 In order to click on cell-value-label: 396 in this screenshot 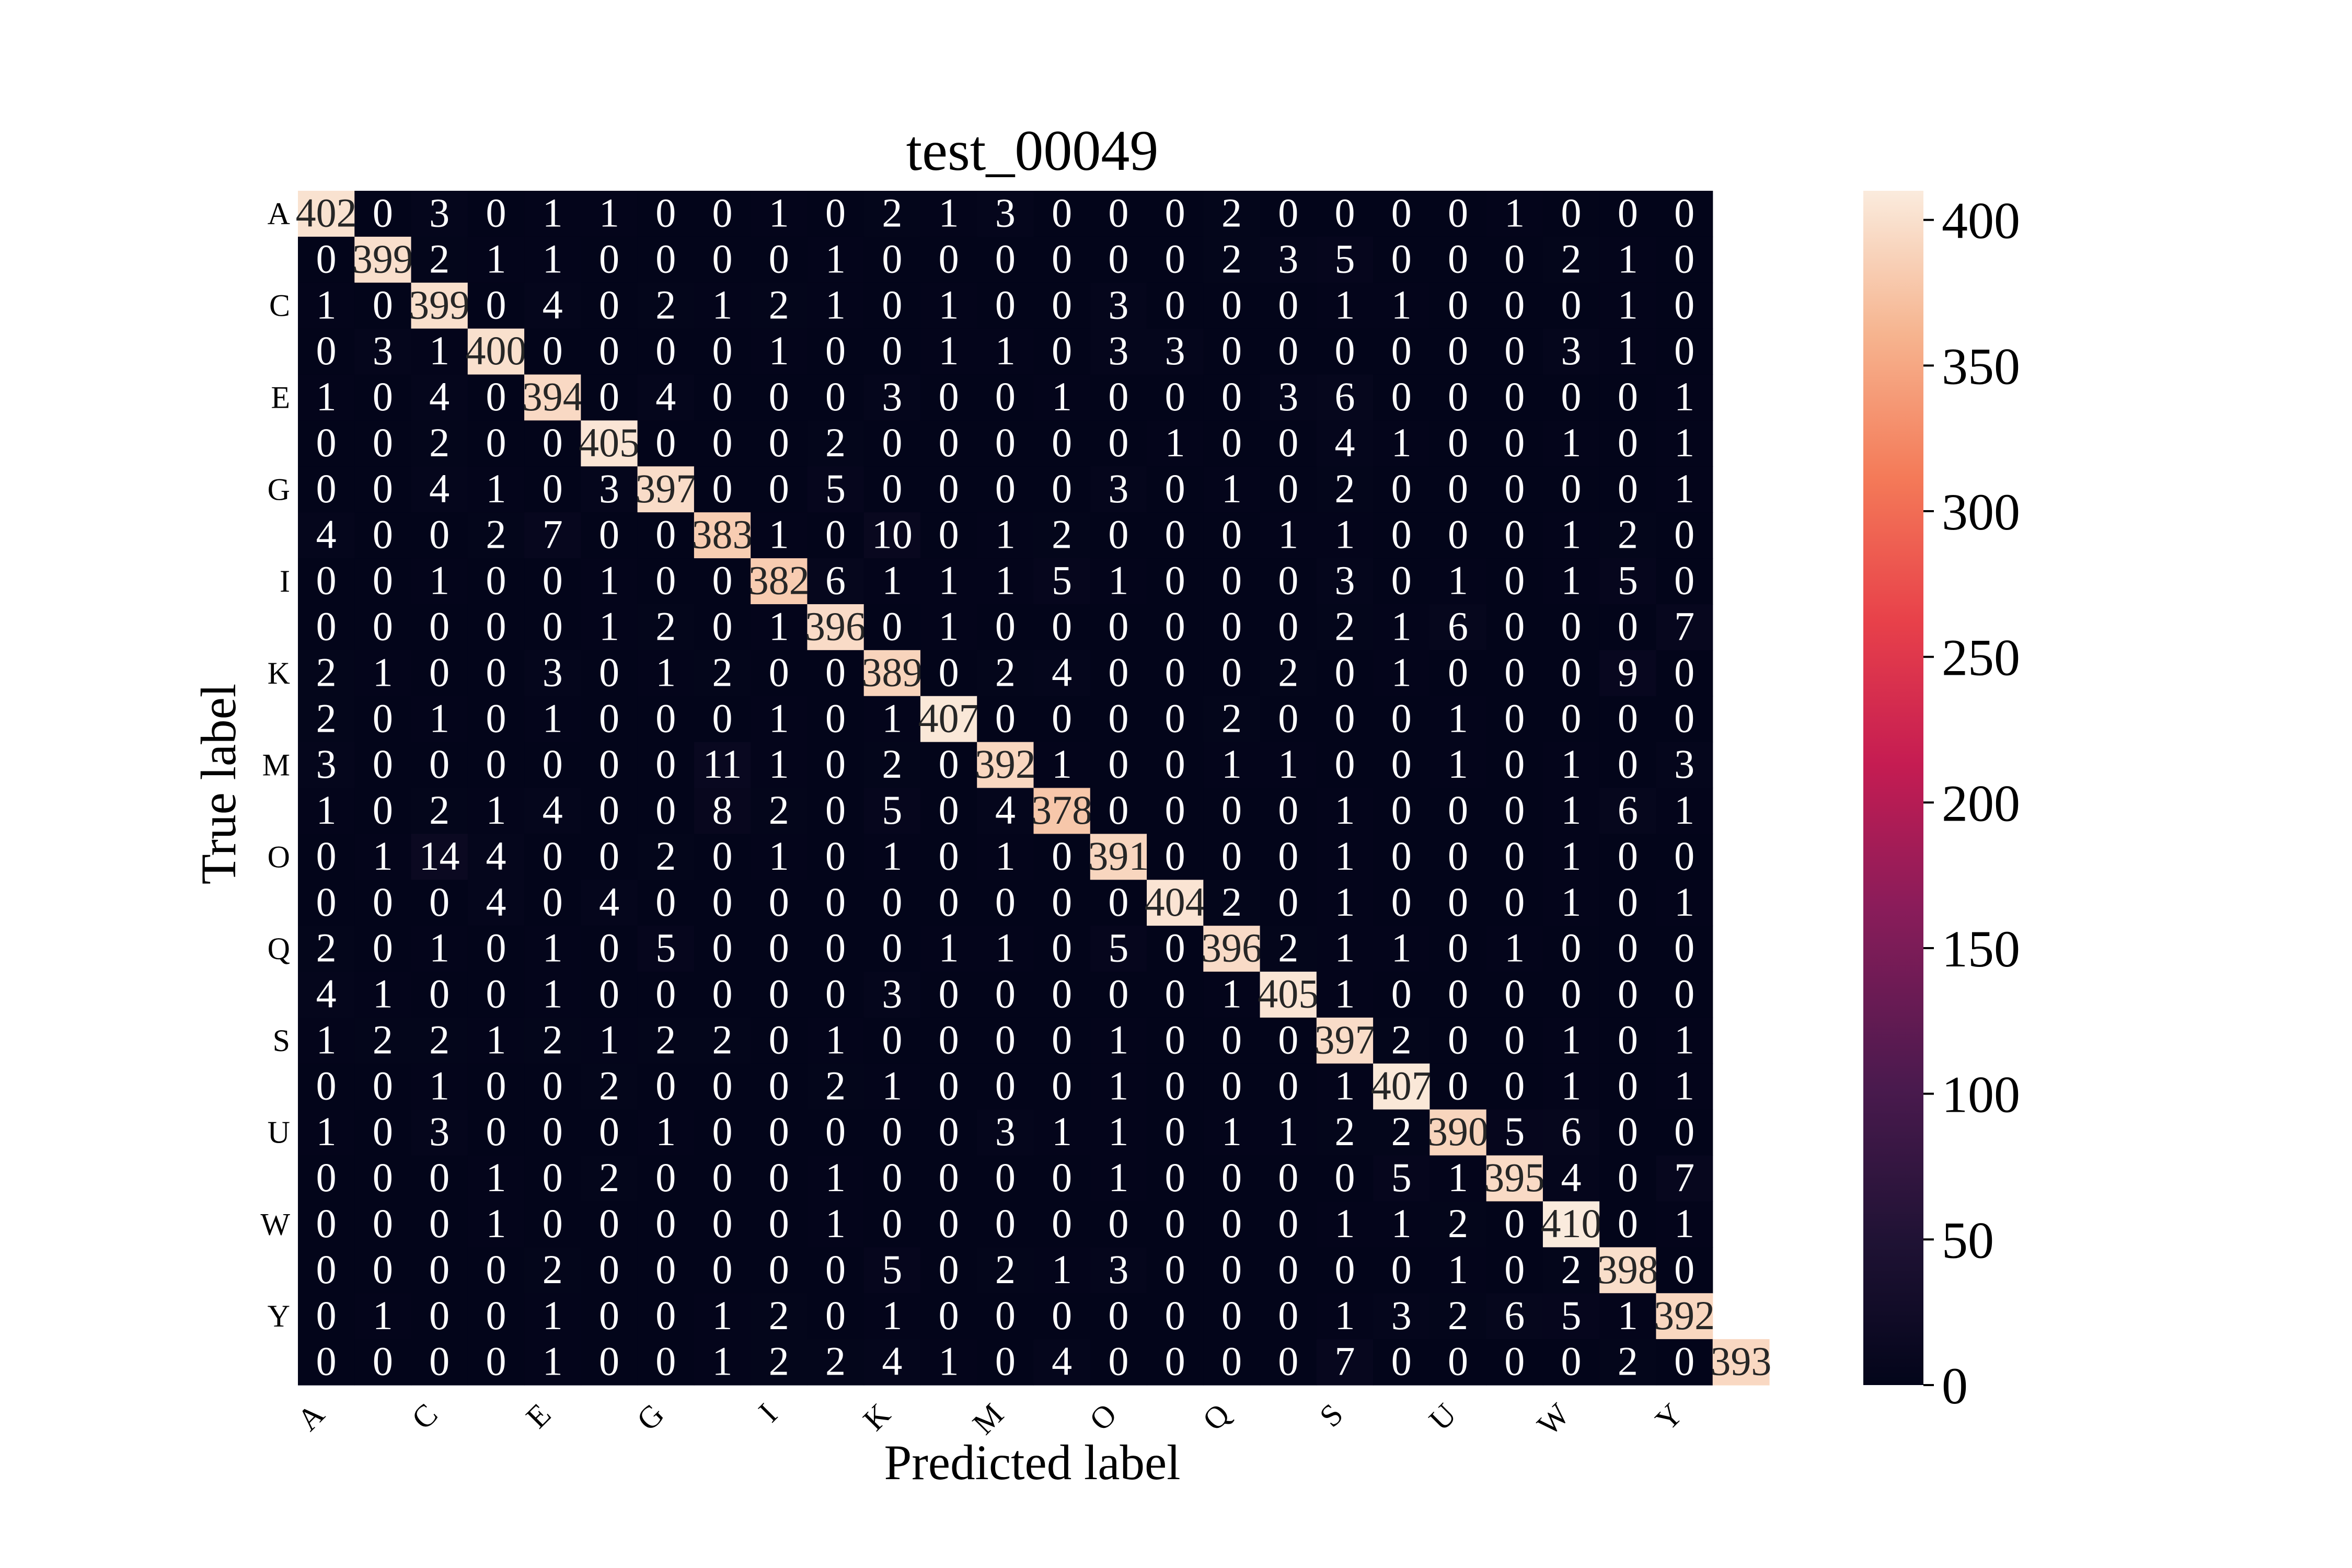, I will do `click(835, 626)`.